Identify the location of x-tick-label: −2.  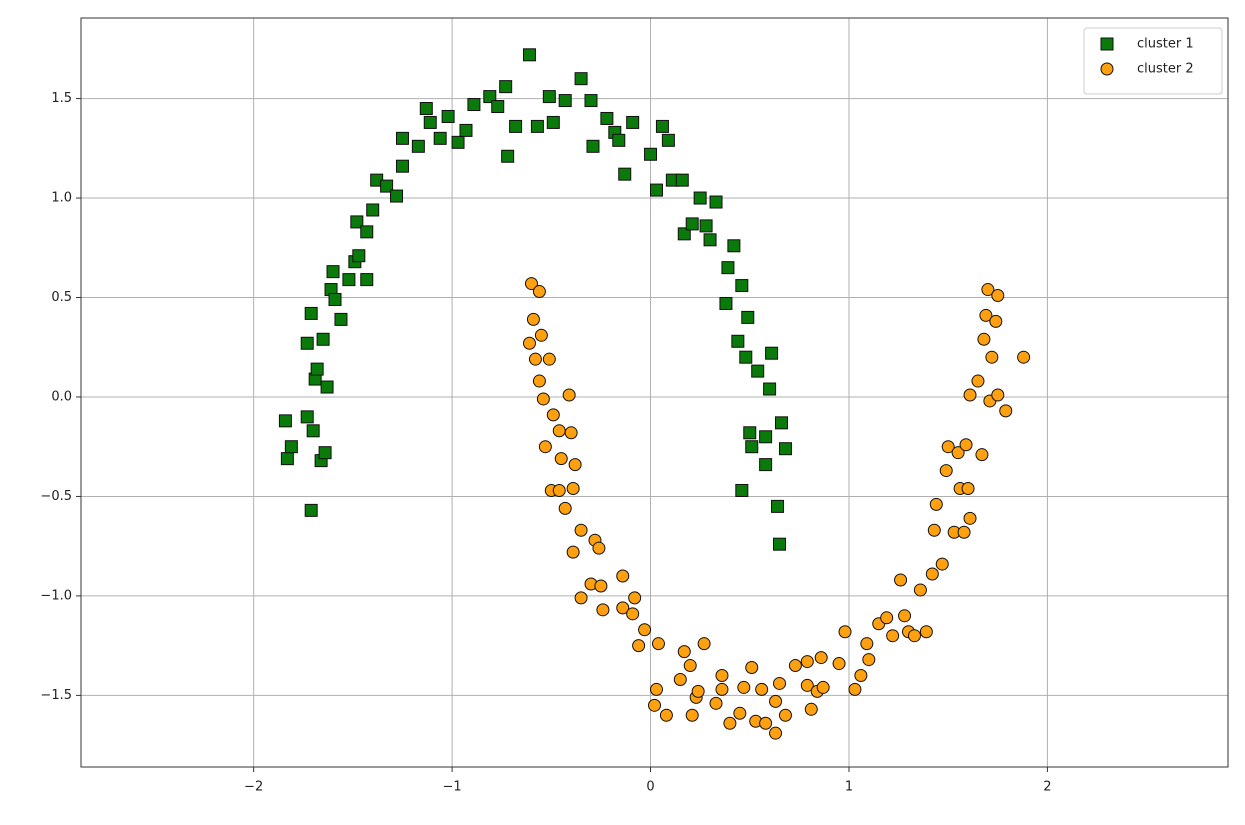
(253, 787).